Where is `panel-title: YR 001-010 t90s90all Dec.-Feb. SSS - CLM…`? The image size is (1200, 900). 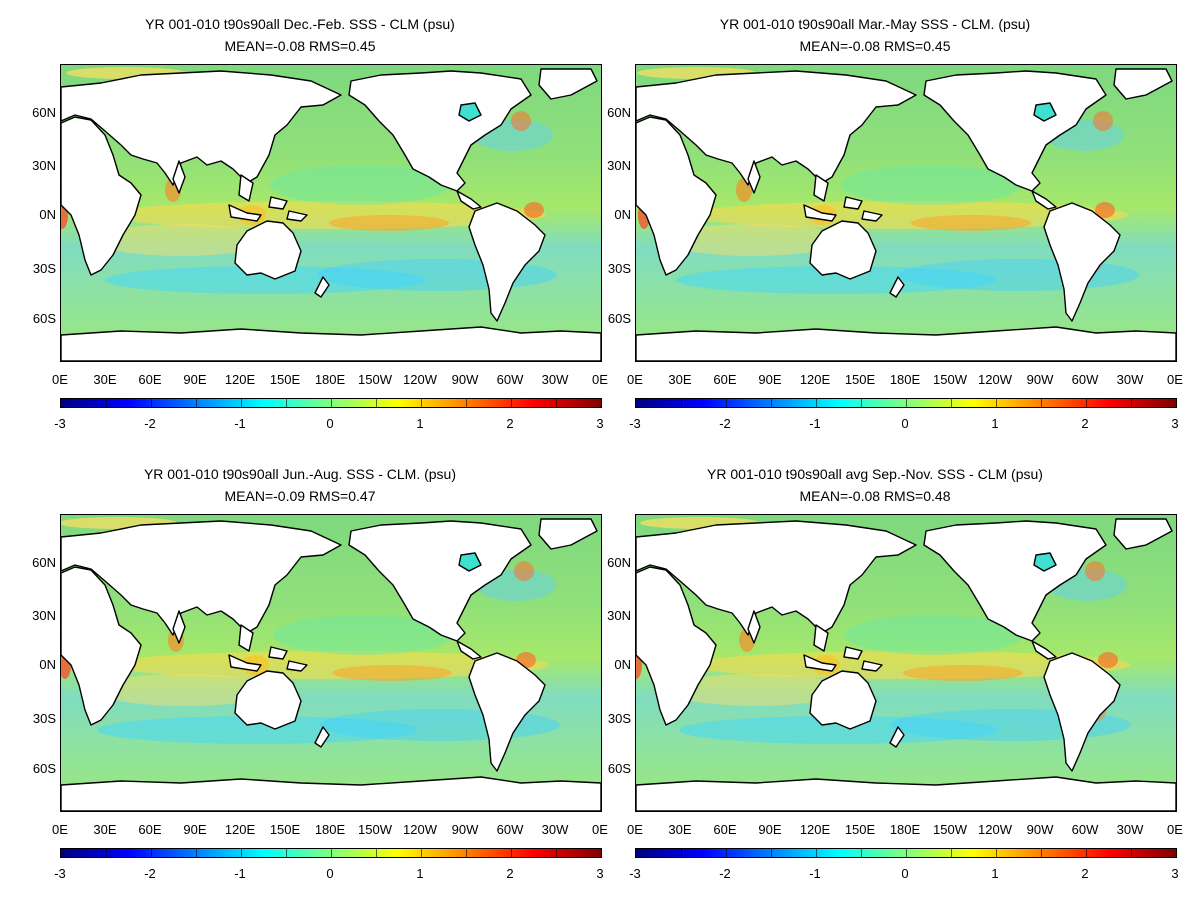 panel-title: YR 001-010 t90s90all Dec.-Feb. SSS - CLM… is located at coordinates (300, 24).